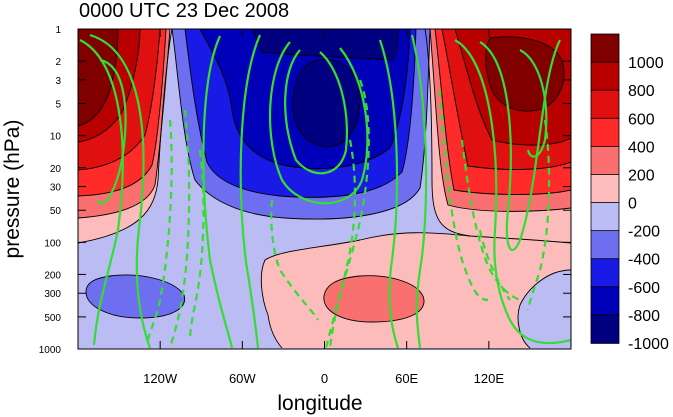 Image resolution: width=673 pixels, height=417 pixels. Describe the element at coordinates (326, 103) in the screenshot. I see `shade-central-1000-core` at that location.